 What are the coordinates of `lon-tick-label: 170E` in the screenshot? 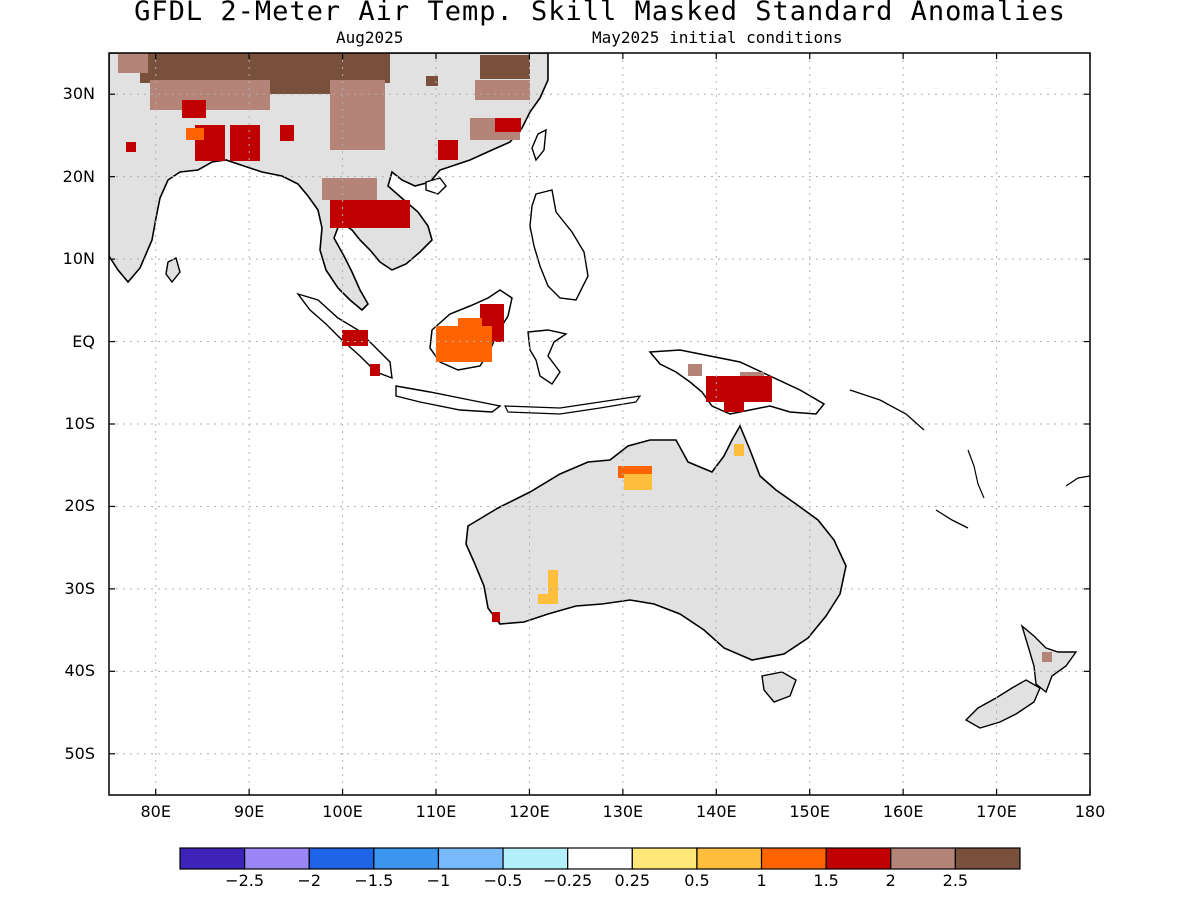 It's located at (996, 811).